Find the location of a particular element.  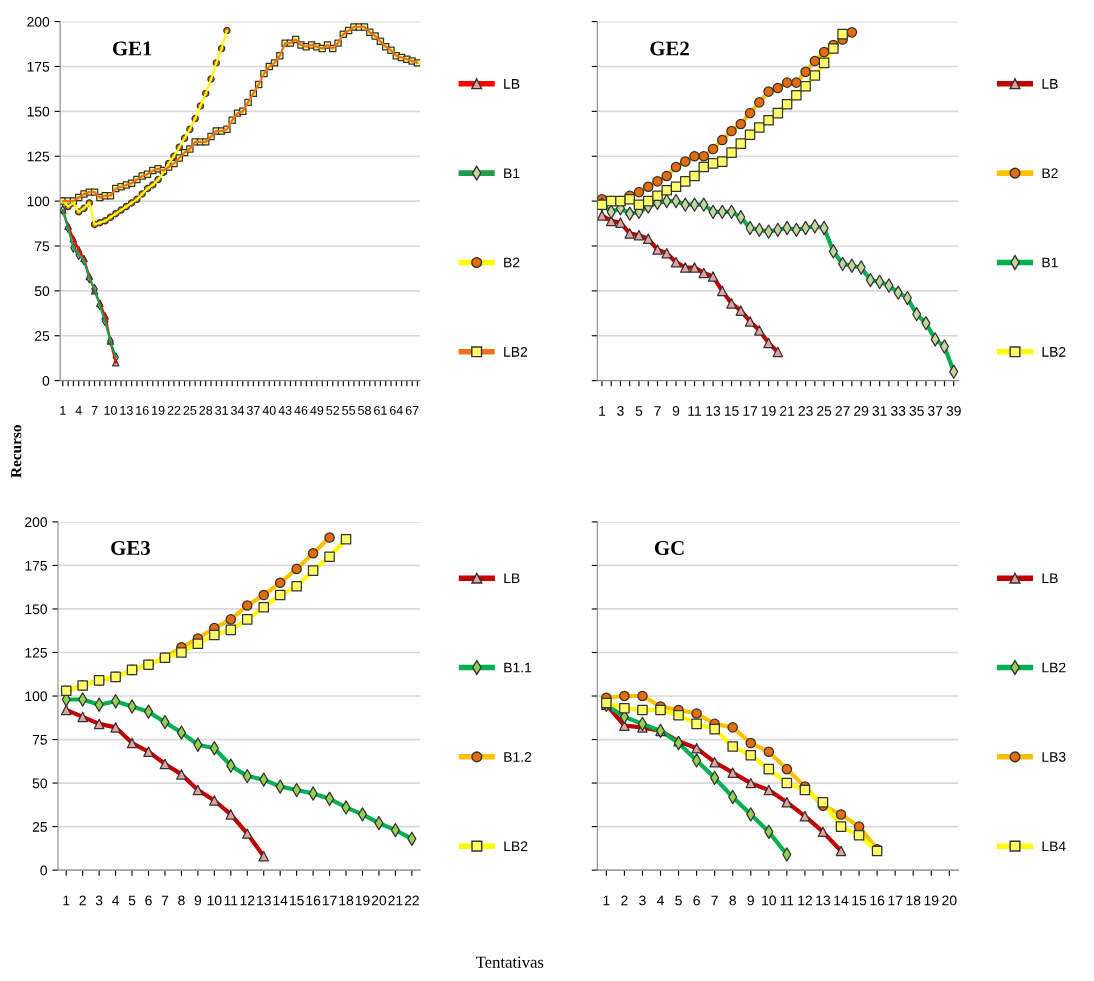

x-tick-label: 61 is located at coordinates (380, 410).